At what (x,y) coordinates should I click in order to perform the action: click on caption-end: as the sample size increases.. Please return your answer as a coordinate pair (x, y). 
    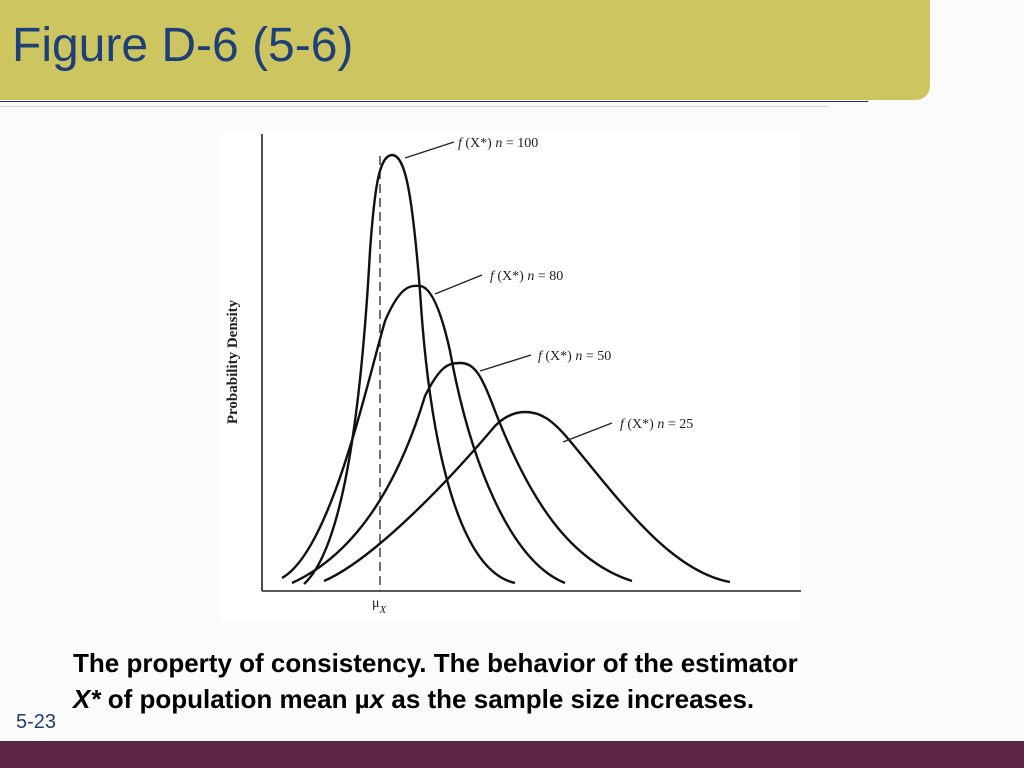
    Looking at the image, I should click on (569, 699).